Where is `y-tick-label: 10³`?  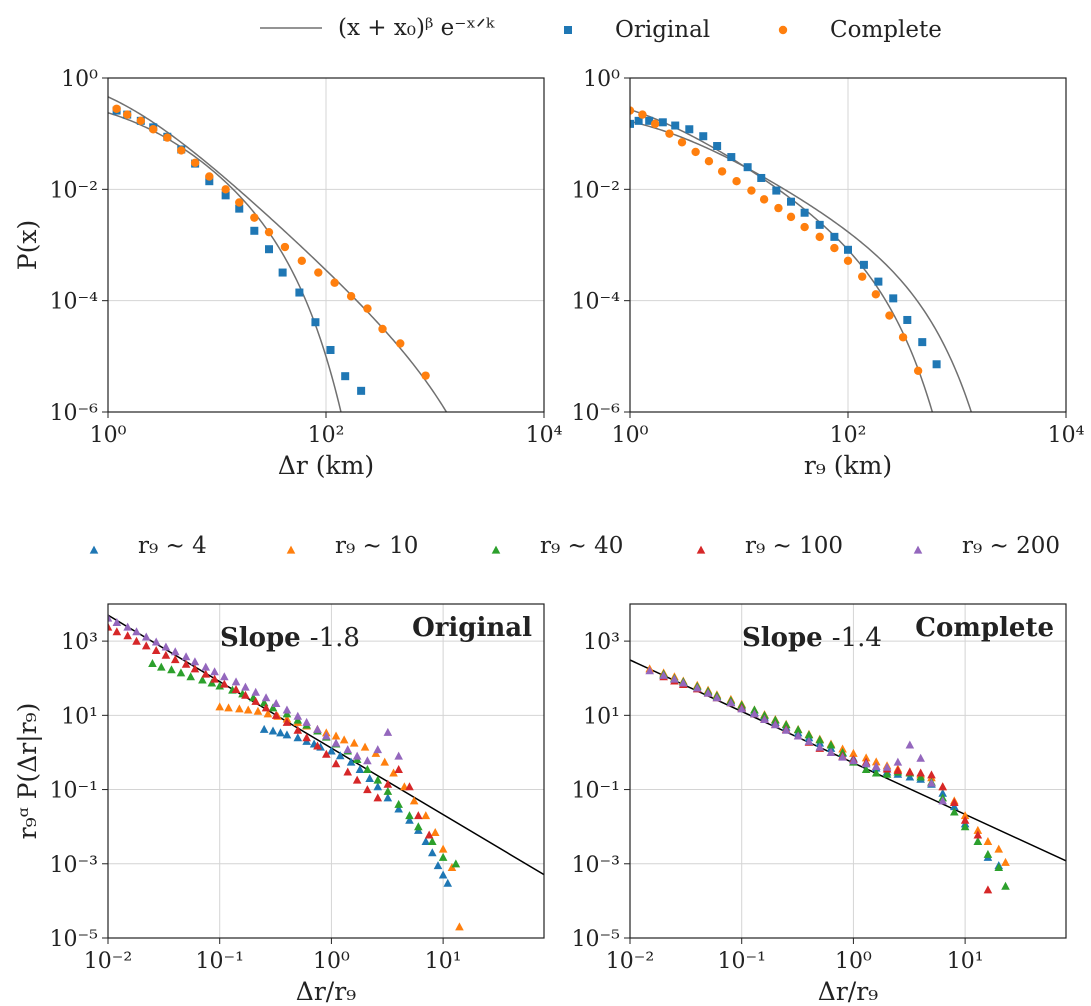
y-tick-label: 10³ is located at coordinates (79, 642).